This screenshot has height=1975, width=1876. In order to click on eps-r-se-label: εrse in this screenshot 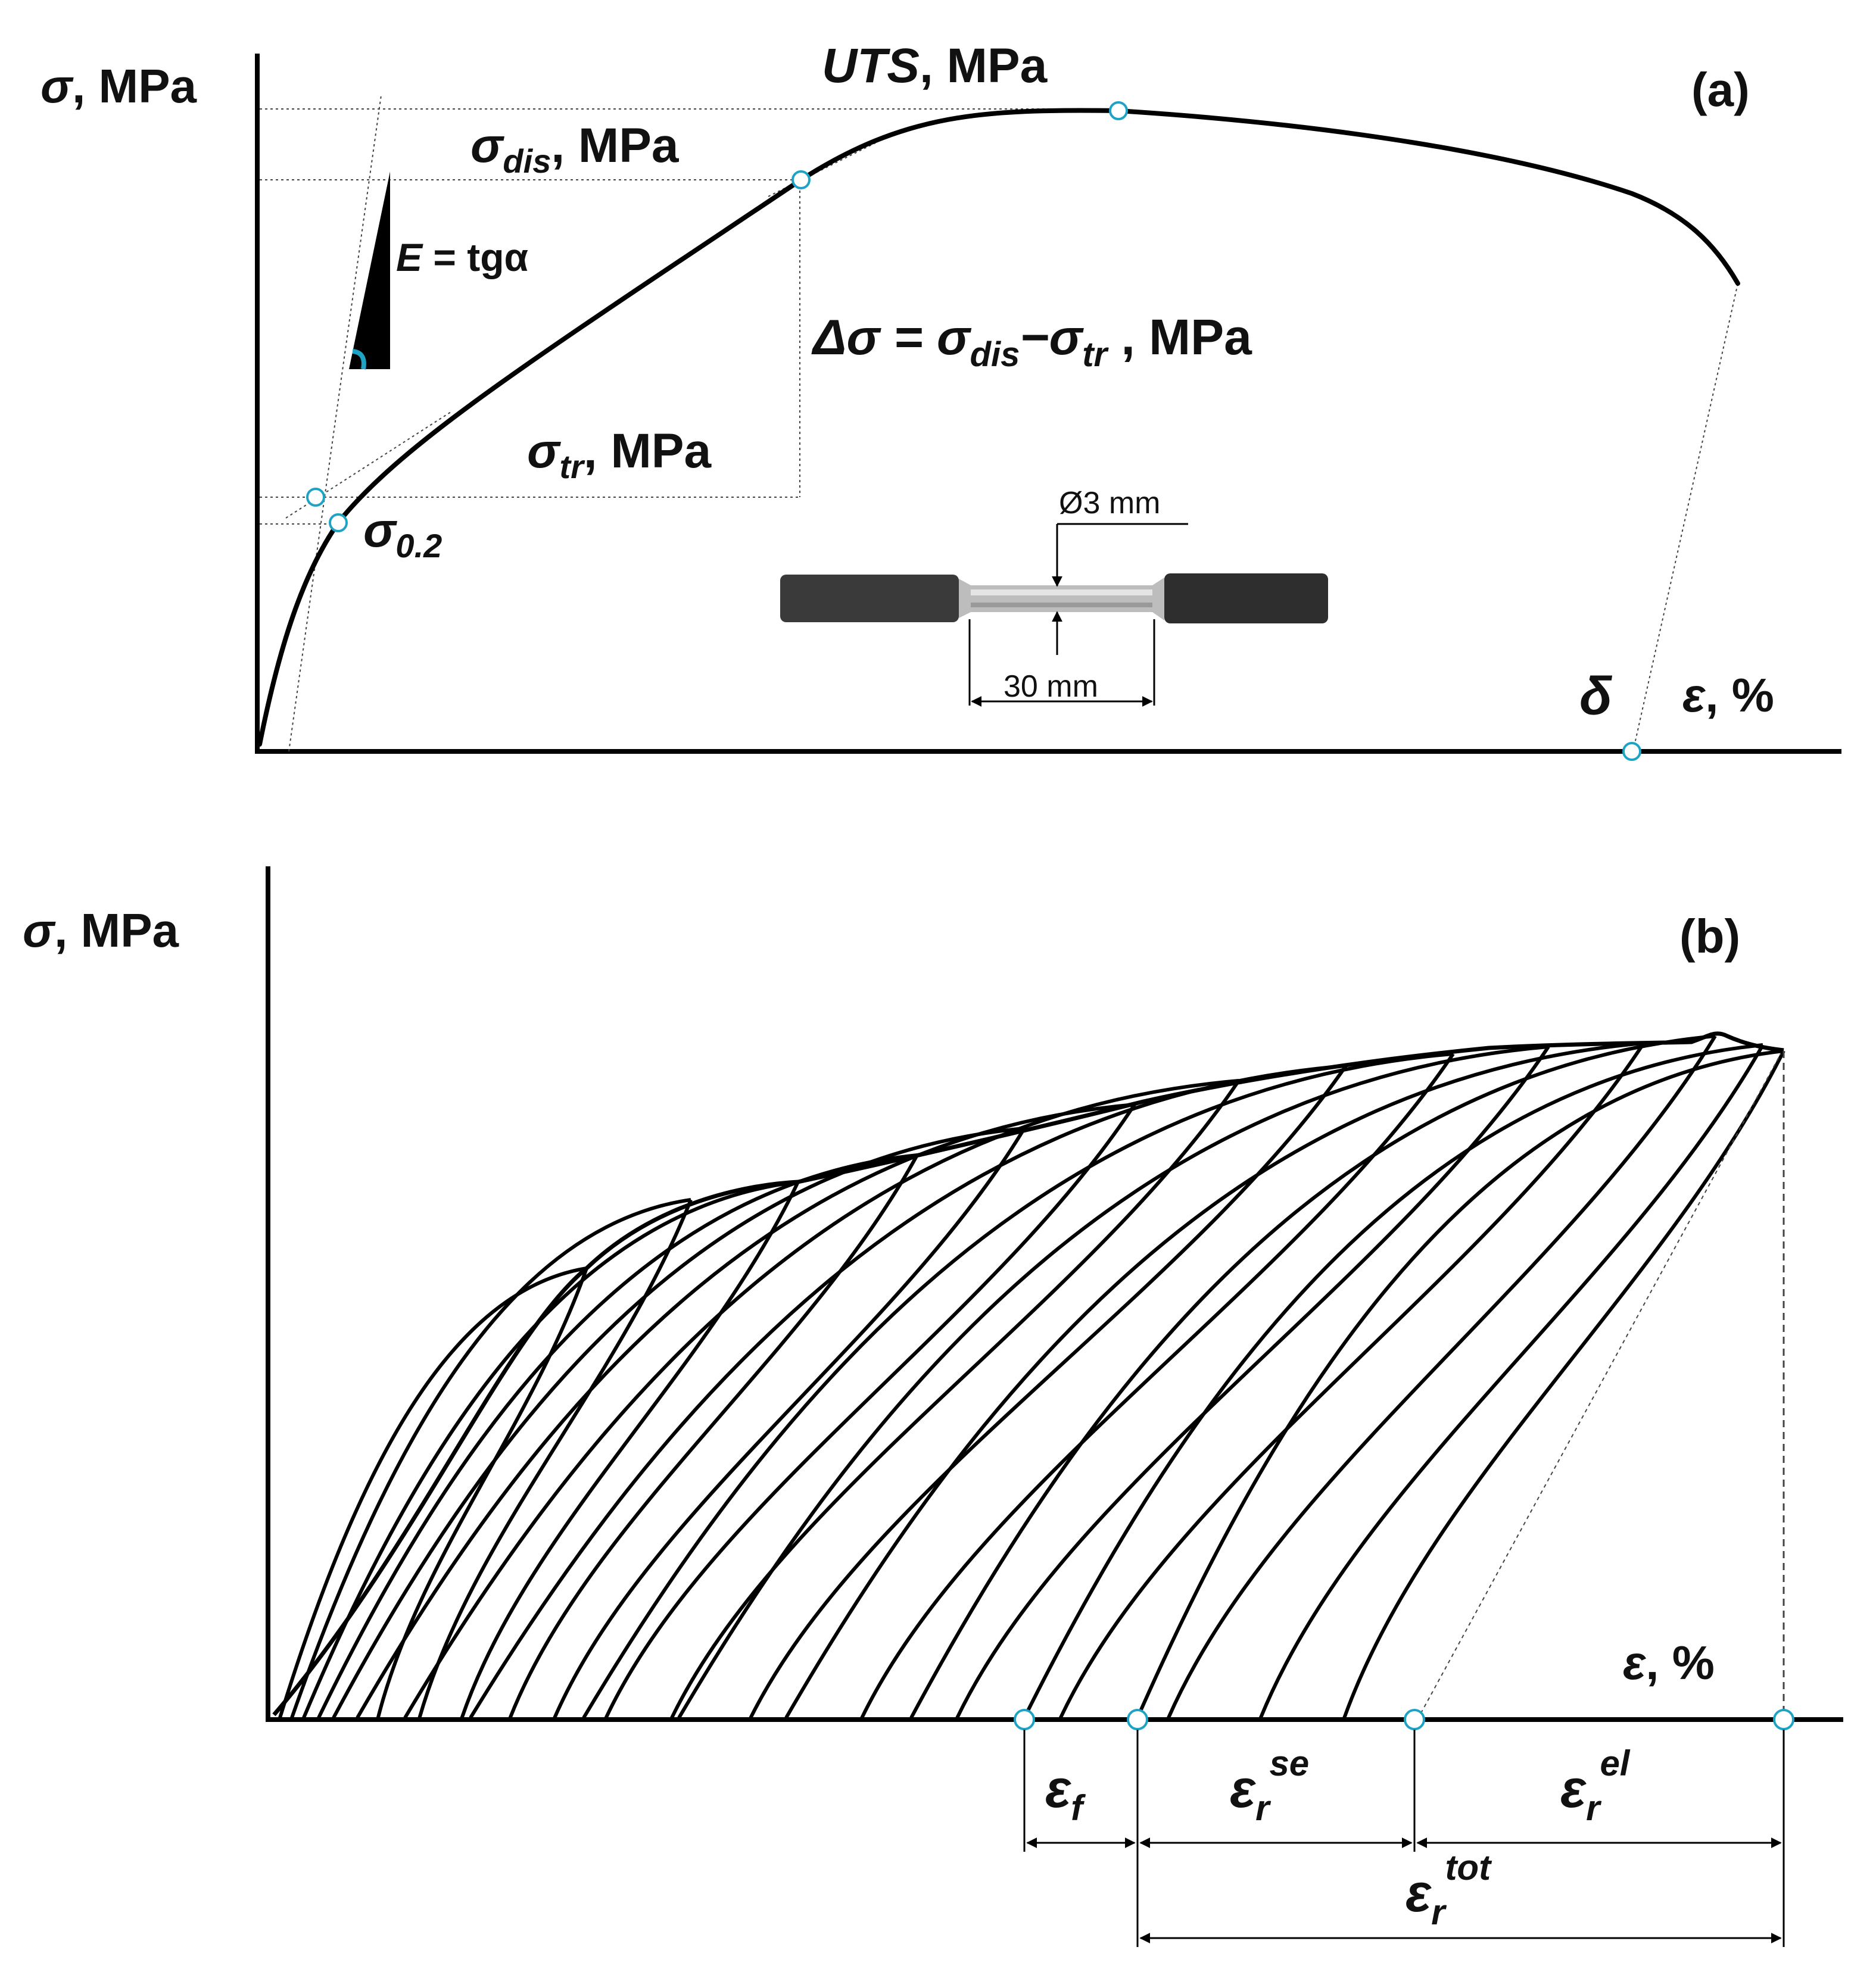, I will do `click(1269, 1785)`.